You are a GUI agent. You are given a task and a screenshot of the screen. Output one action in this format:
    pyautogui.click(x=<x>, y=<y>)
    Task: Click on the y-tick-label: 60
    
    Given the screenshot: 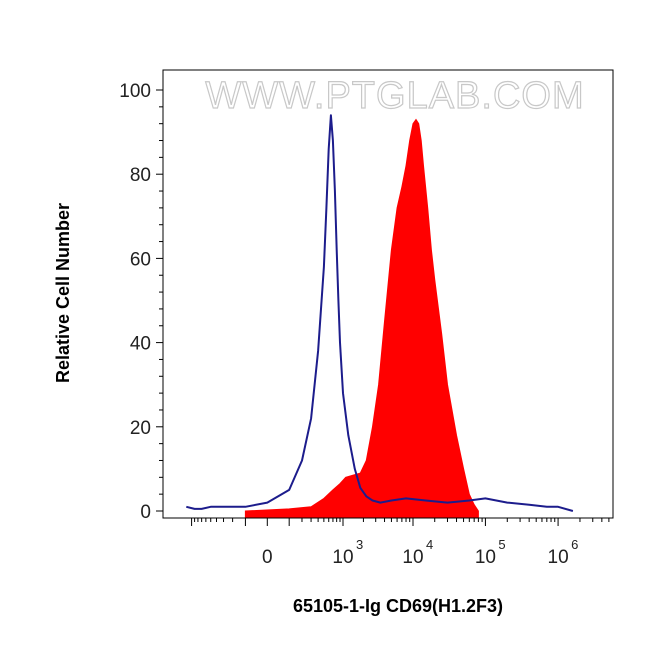 What is the action you would take?
    pyautogui.click(x=140, y=259)
    